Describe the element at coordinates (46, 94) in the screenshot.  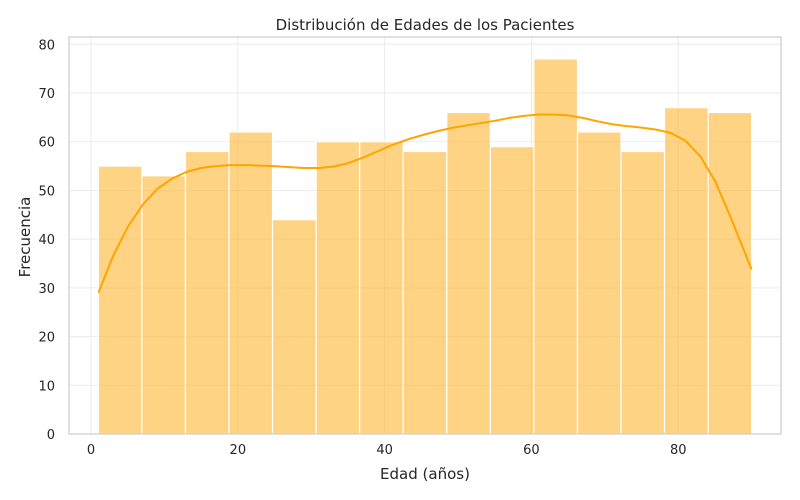
I see `y-tick-label: 70` at that location.